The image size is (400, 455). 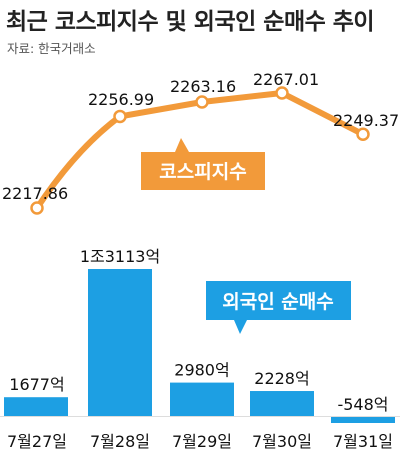 What do you see at coordinates (202, 172) in the screenshot?
I see `kospi-legend-label: 코스피지수` at bounding box center [202, 172].